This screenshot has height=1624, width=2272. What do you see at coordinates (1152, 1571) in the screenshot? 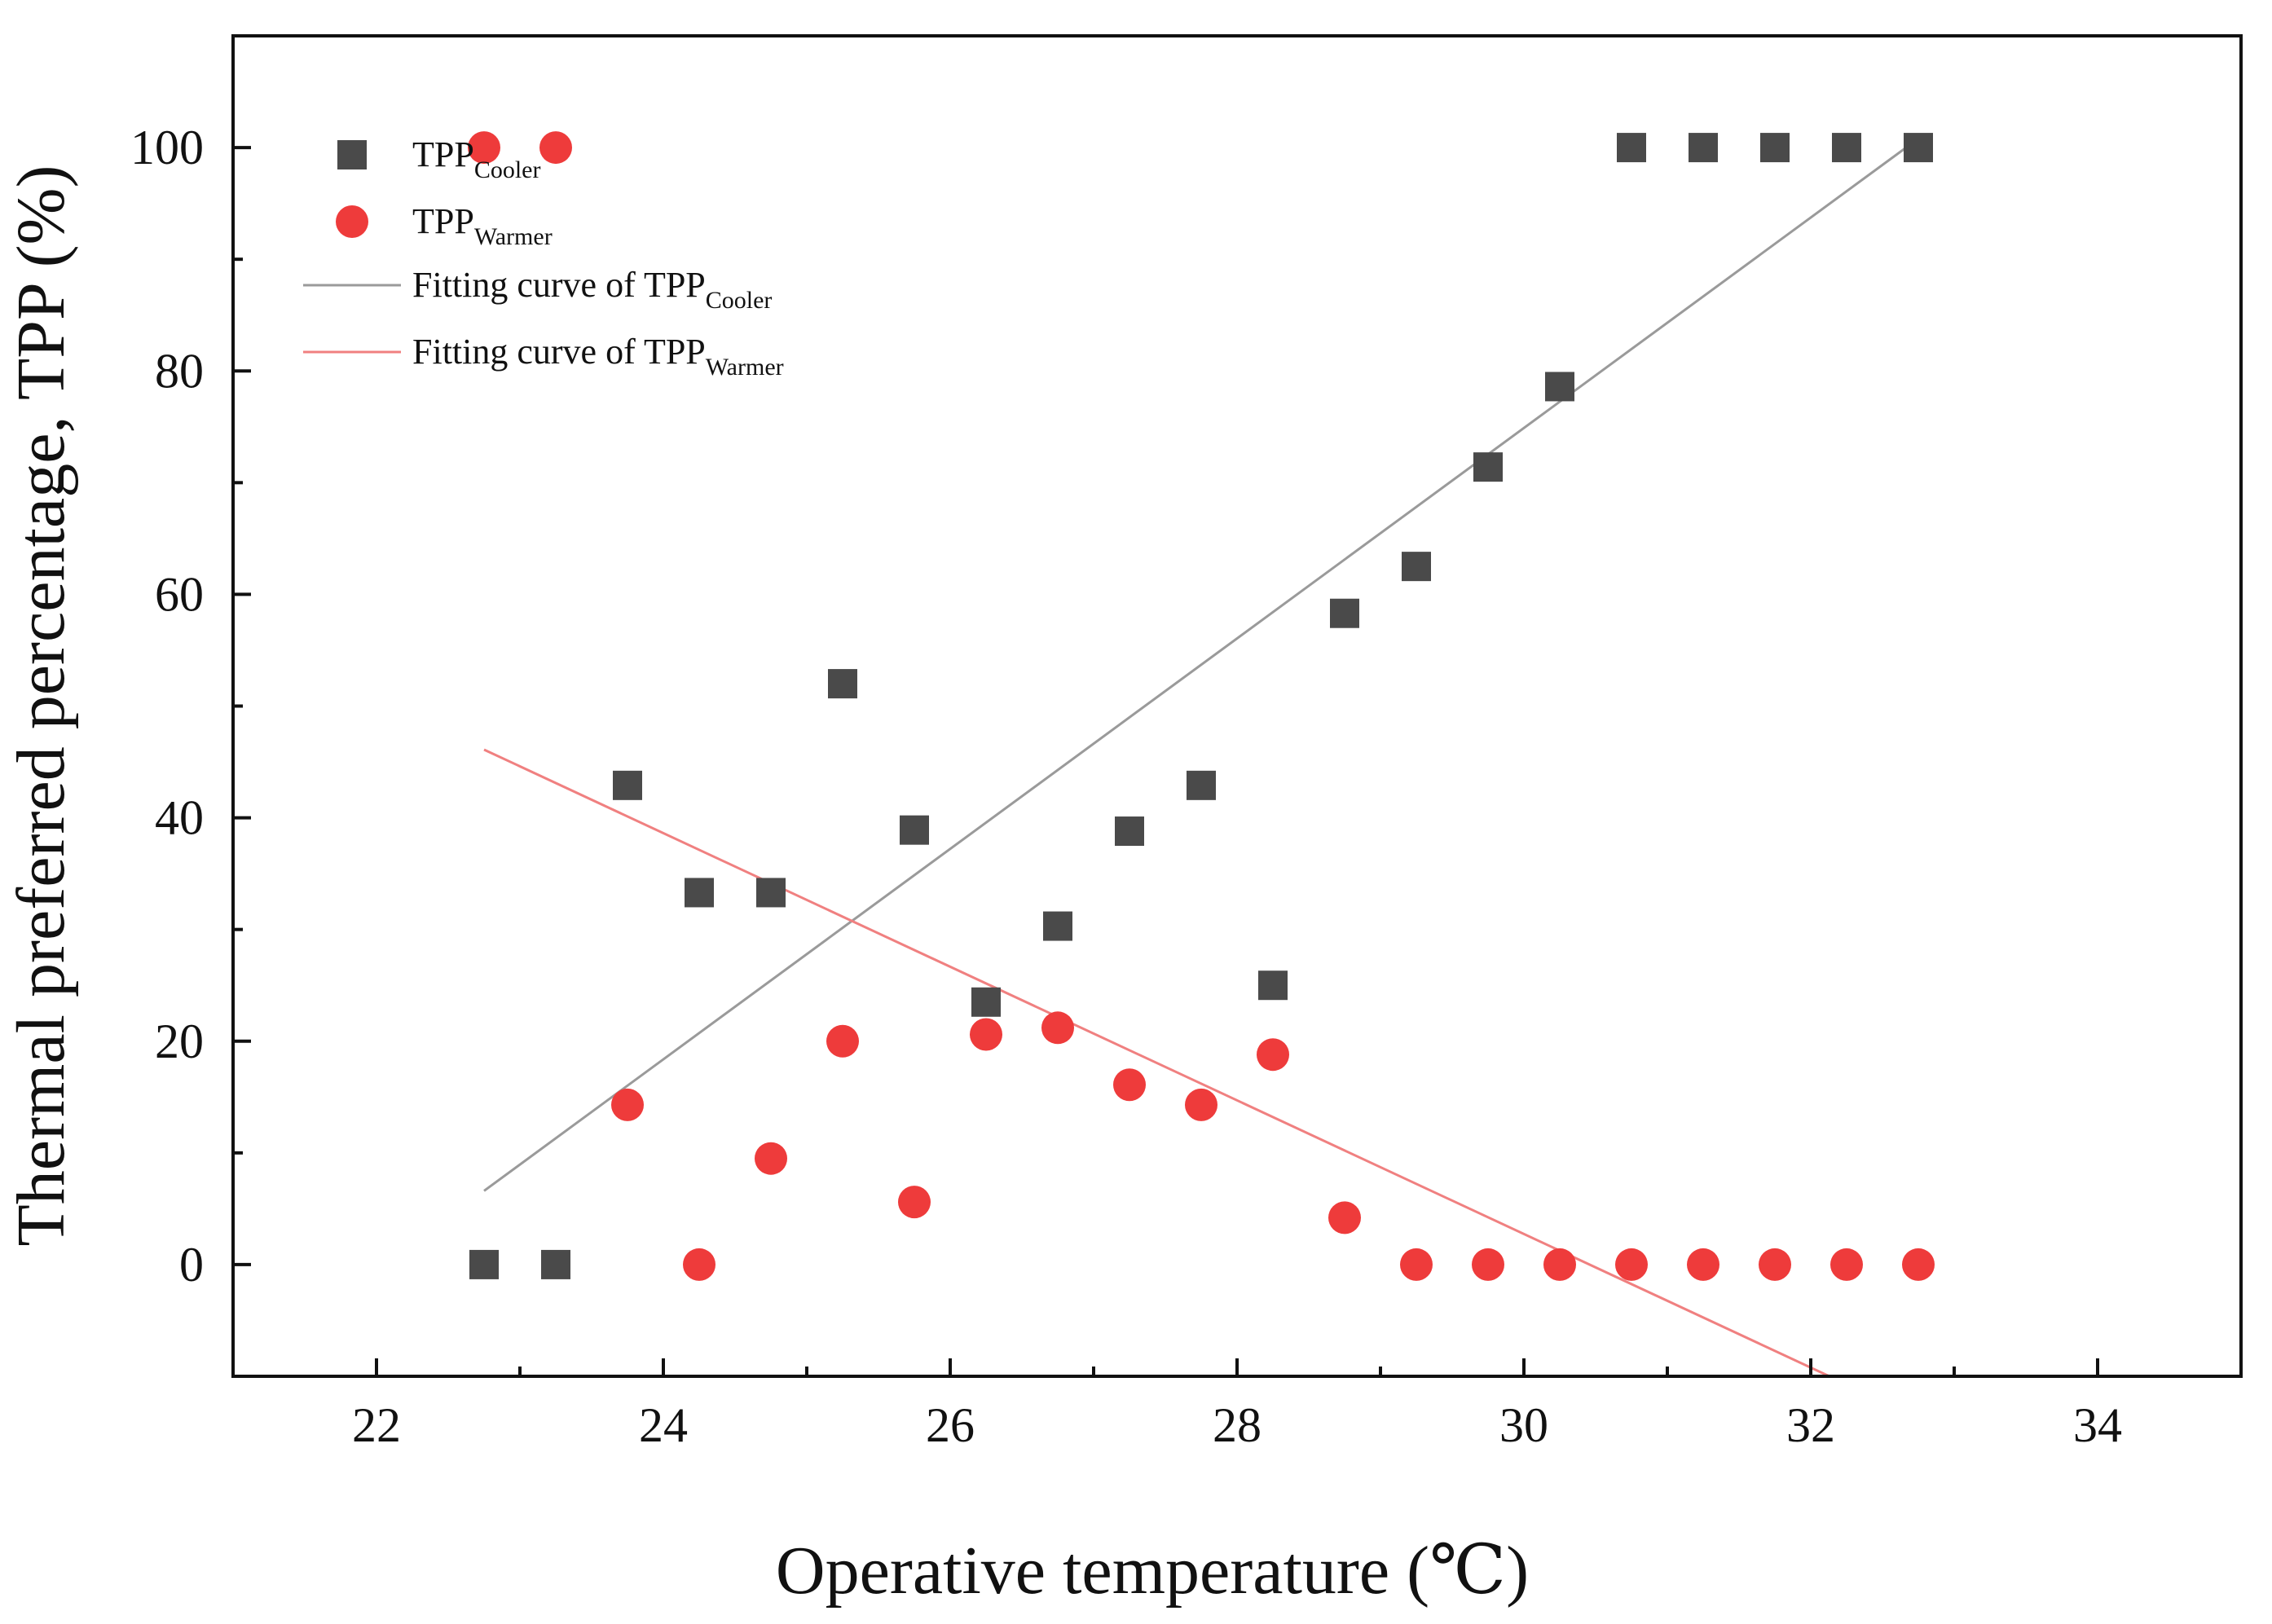
I see `x-axis-label: Operative temperature (℃)` at bounding box center [1152, 1571].